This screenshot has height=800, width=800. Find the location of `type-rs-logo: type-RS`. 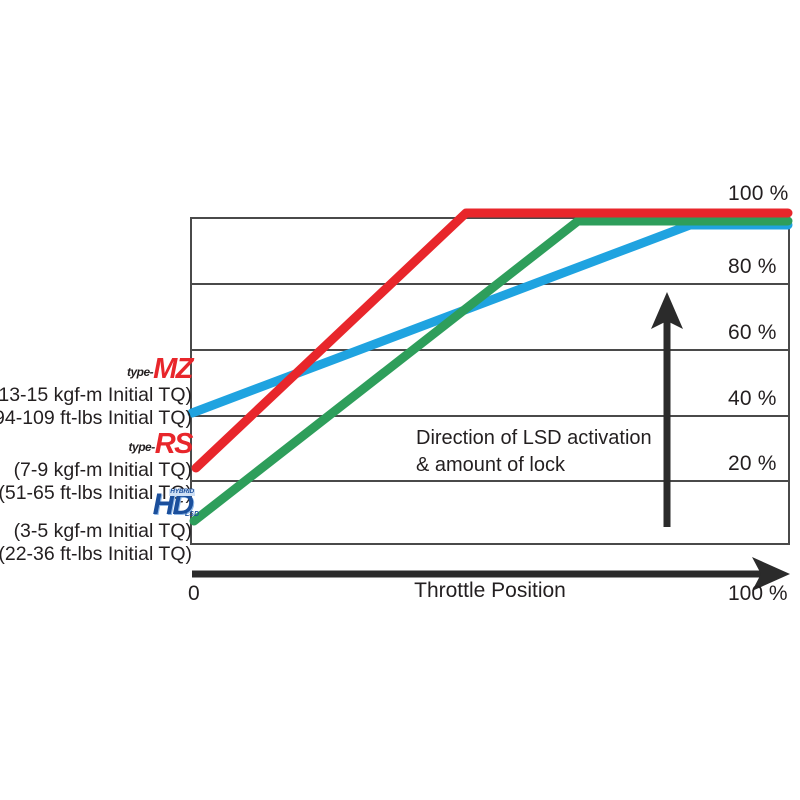

type-rs-logo: type-RS is located at coordinates (161, 444).